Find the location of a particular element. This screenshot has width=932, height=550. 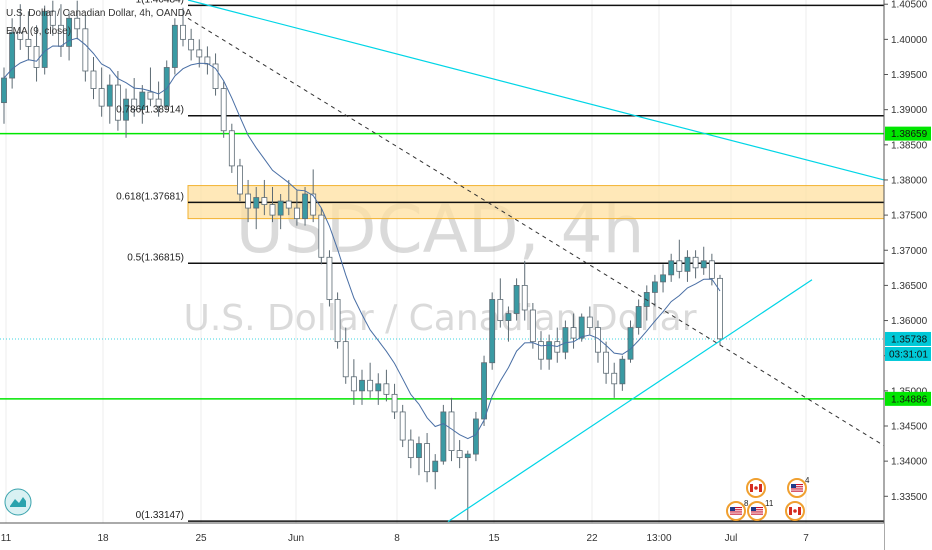

bar-countdown-tag is located at coordinates (908, 353).